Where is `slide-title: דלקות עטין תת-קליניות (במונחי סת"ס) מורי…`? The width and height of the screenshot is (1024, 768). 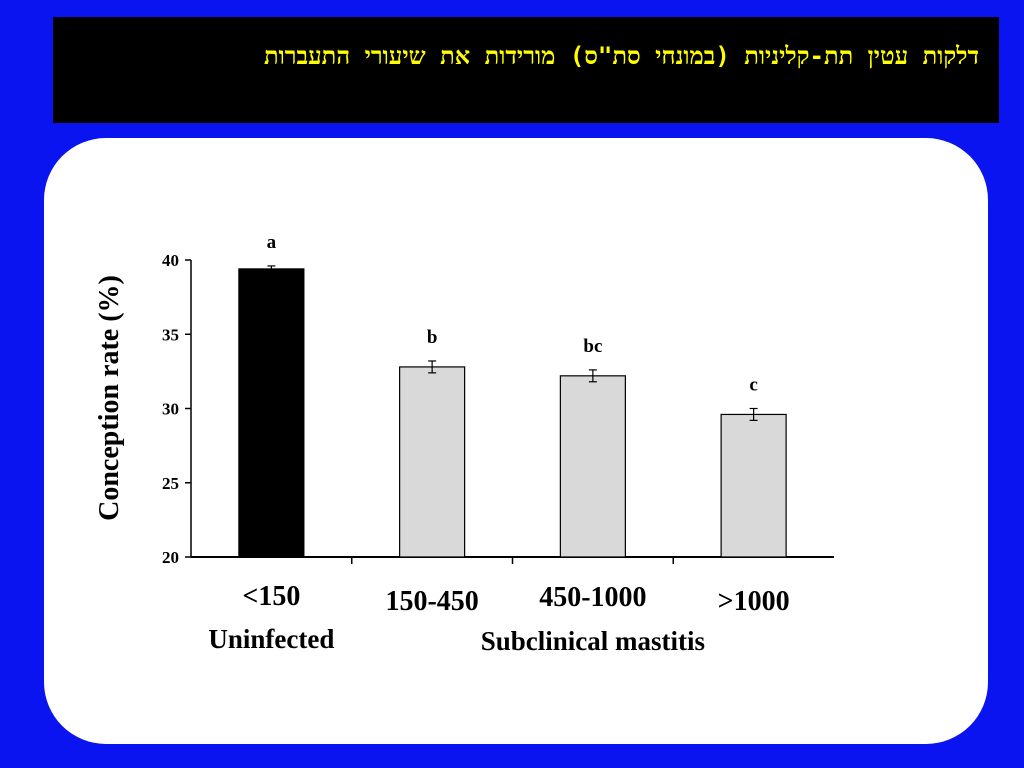 slide-title: דלקות עטין תת-קליניות (במונחי סת"ס) מורי… is located at coordinates (526, 70).